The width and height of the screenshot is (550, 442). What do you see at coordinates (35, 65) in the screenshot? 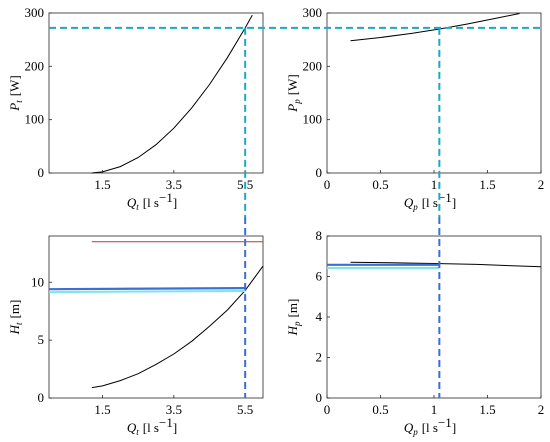
I see `Pt-y-tick-label: 200` at bounding box center [35, 65].